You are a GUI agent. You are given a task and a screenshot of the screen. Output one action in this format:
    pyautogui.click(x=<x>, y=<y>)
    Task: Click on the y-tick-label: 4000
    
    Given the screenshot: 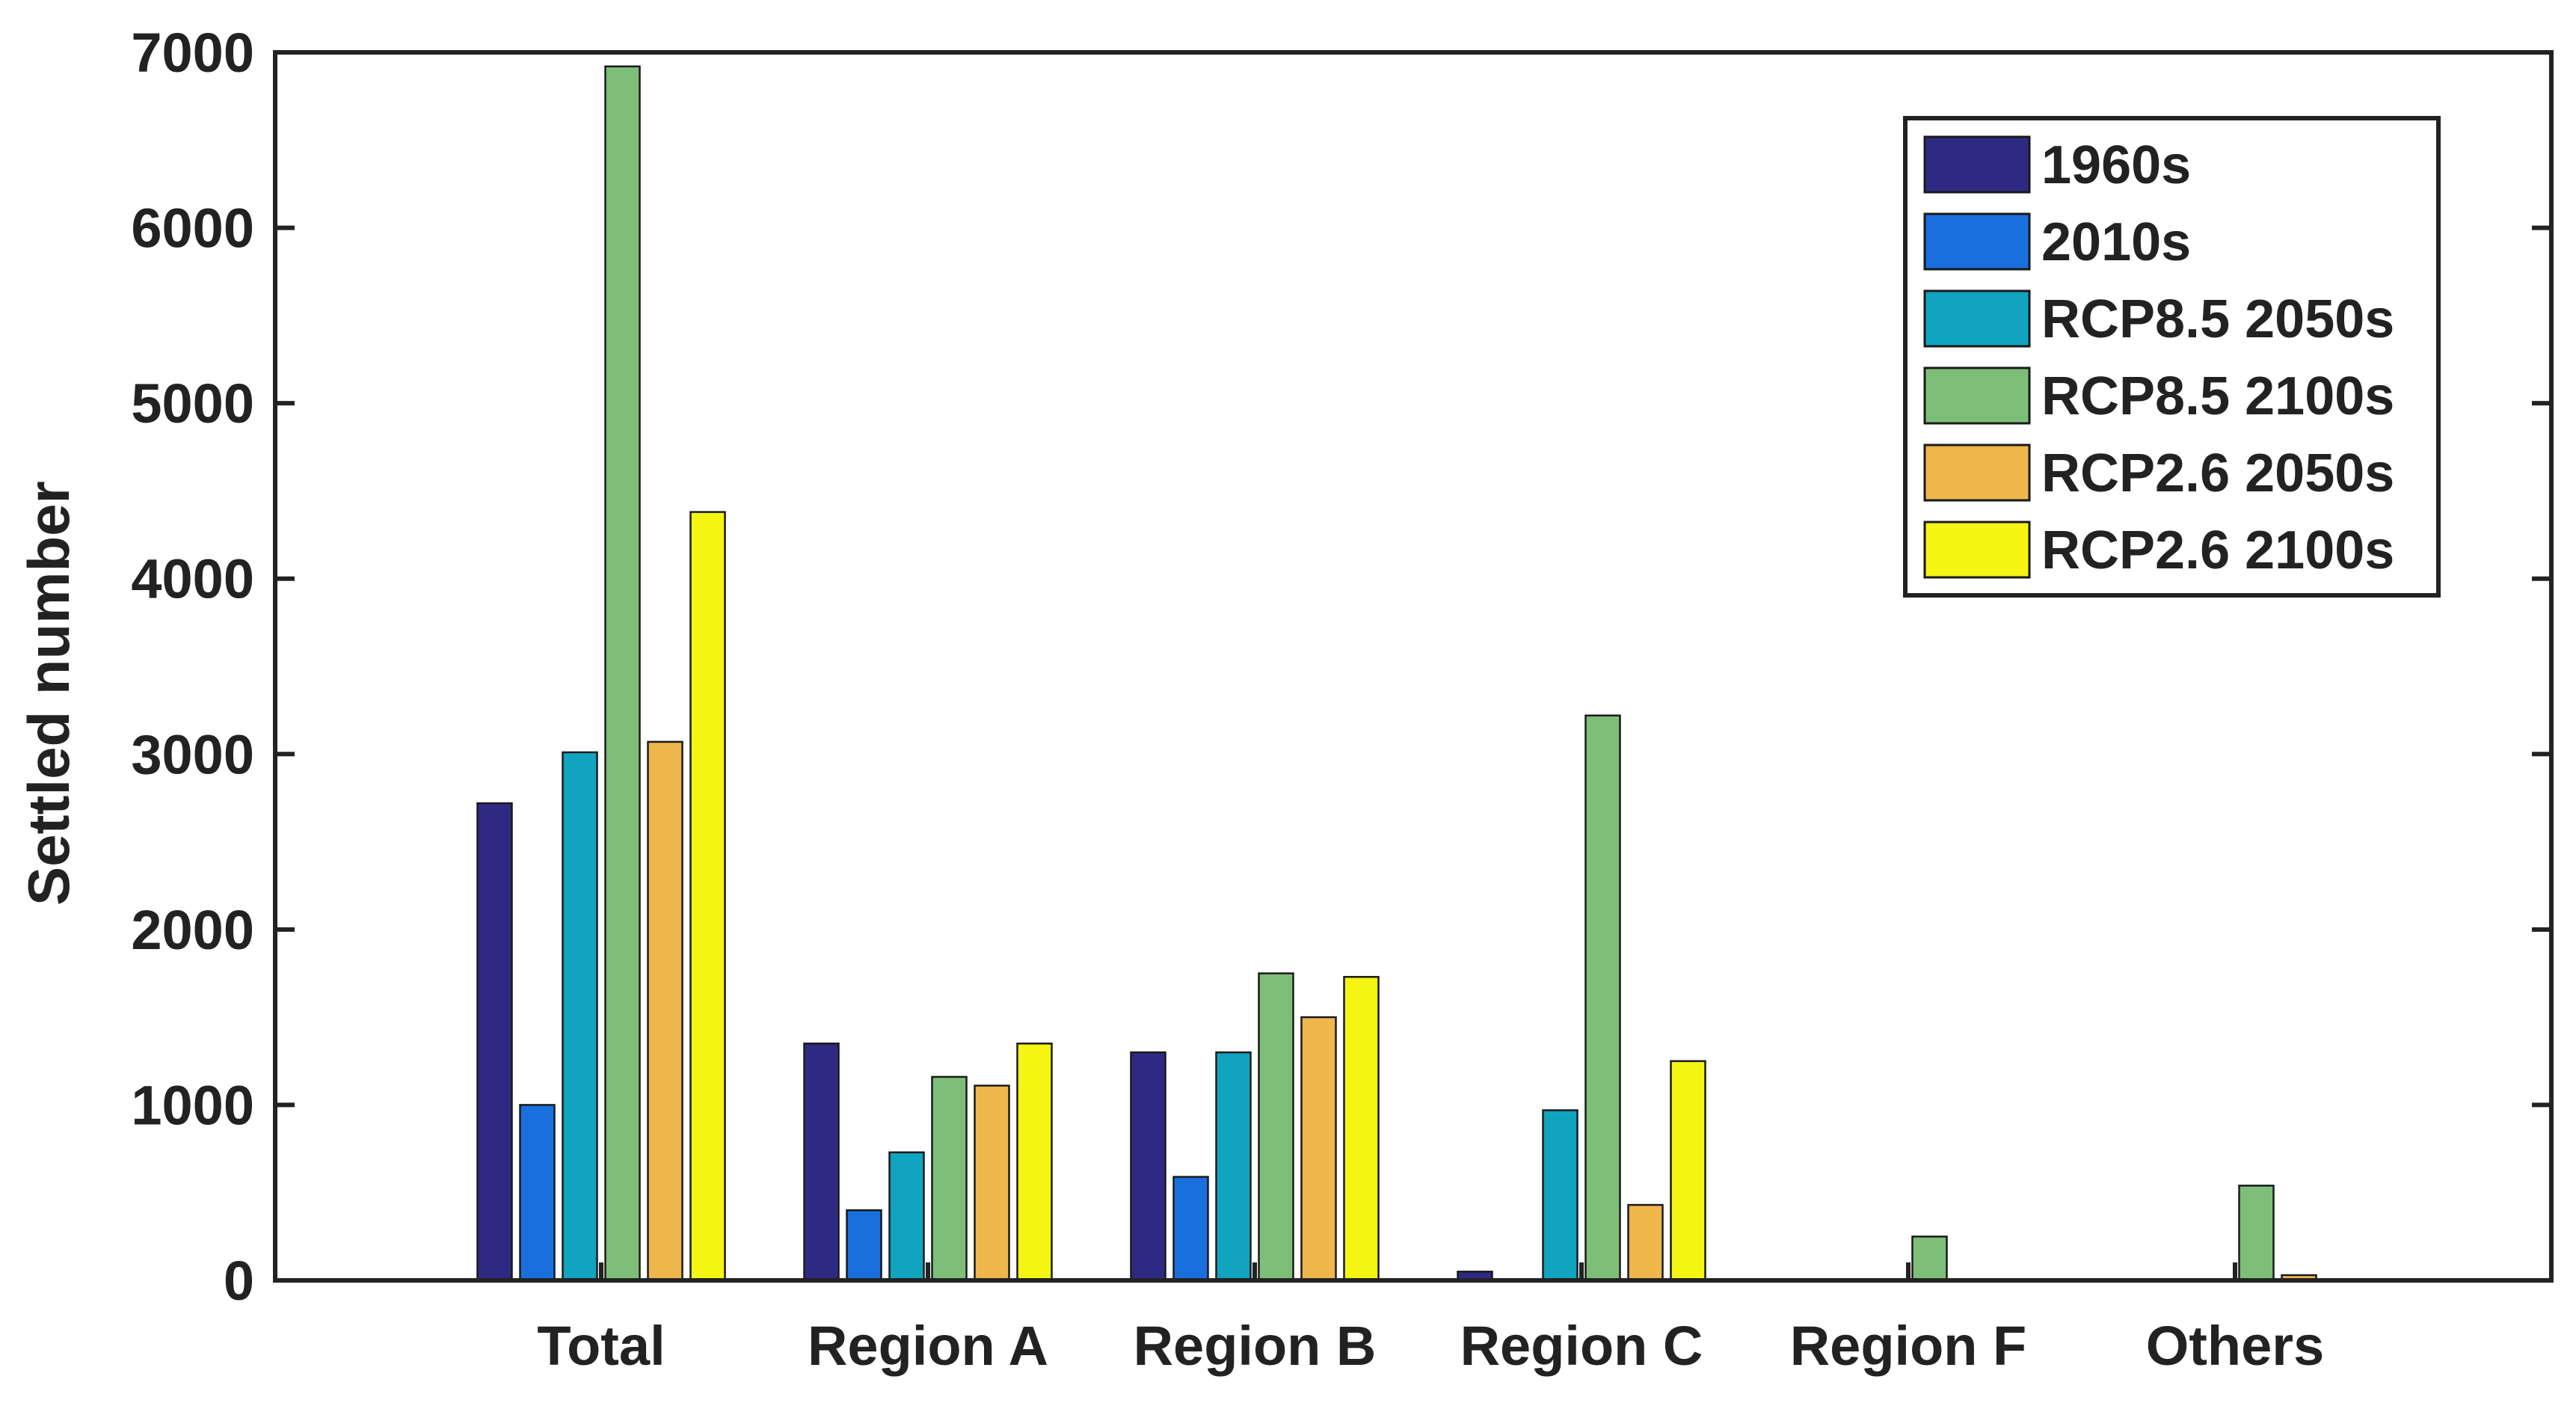 What is the action you would take?
    pyautogui.click(x=192, y=579)
    